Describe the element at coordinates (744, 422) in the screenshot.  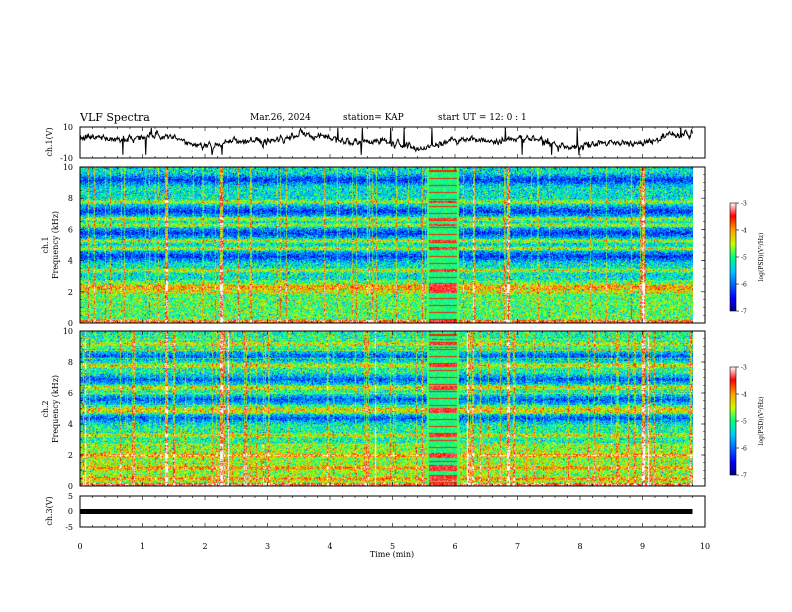
I see `ch2-colorbar-tick-label--5: -5` at that location.